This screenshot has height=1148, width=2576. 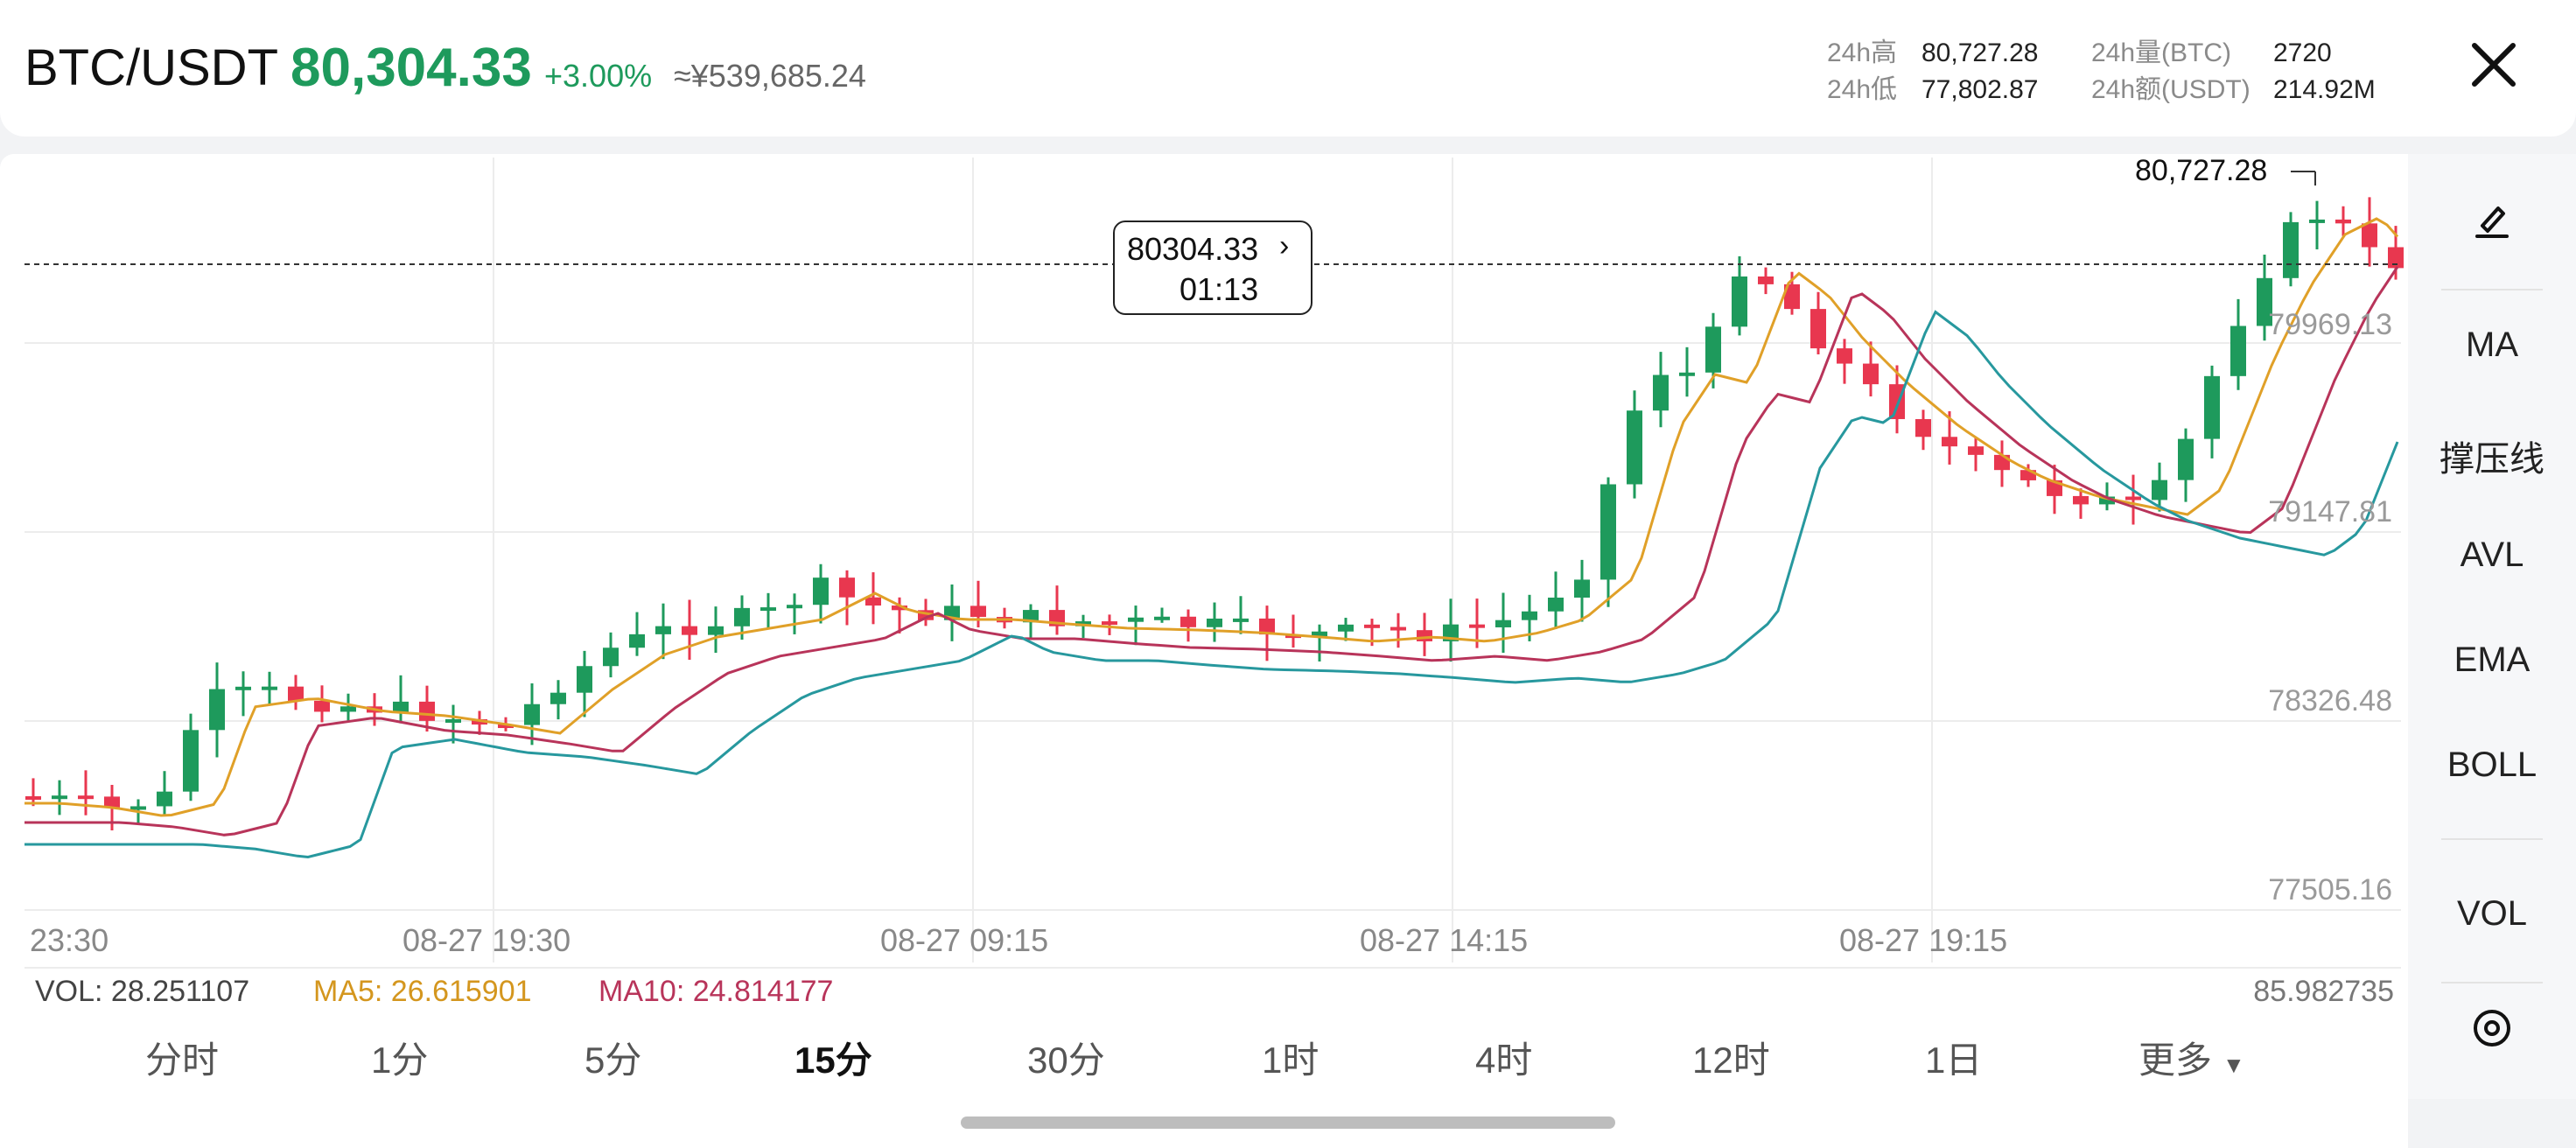 What do you see at coordinates (2492, 345) in the screenshot?
I see `indicator-ma: MA` at bounding box center [2492, 345].